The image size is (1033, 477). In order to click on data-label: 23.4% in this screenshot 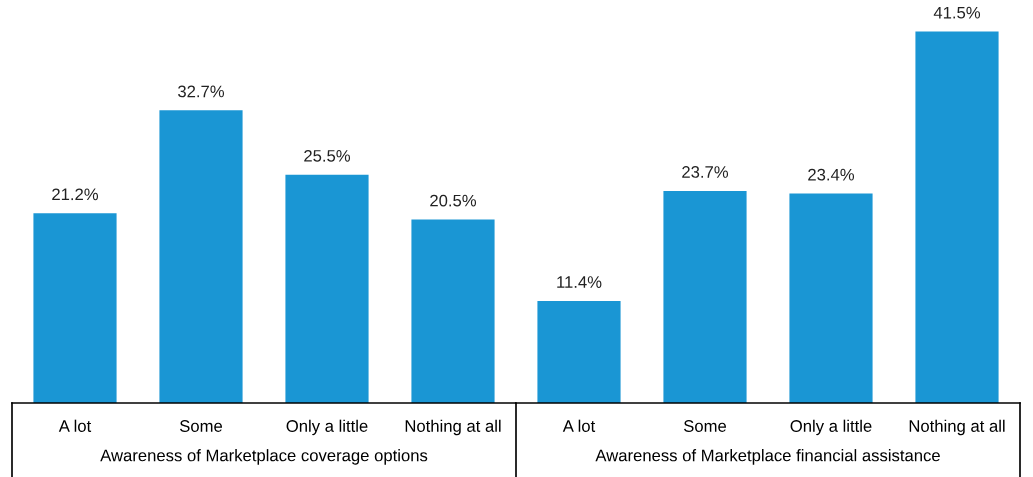, I will do `click(831, 174)`.